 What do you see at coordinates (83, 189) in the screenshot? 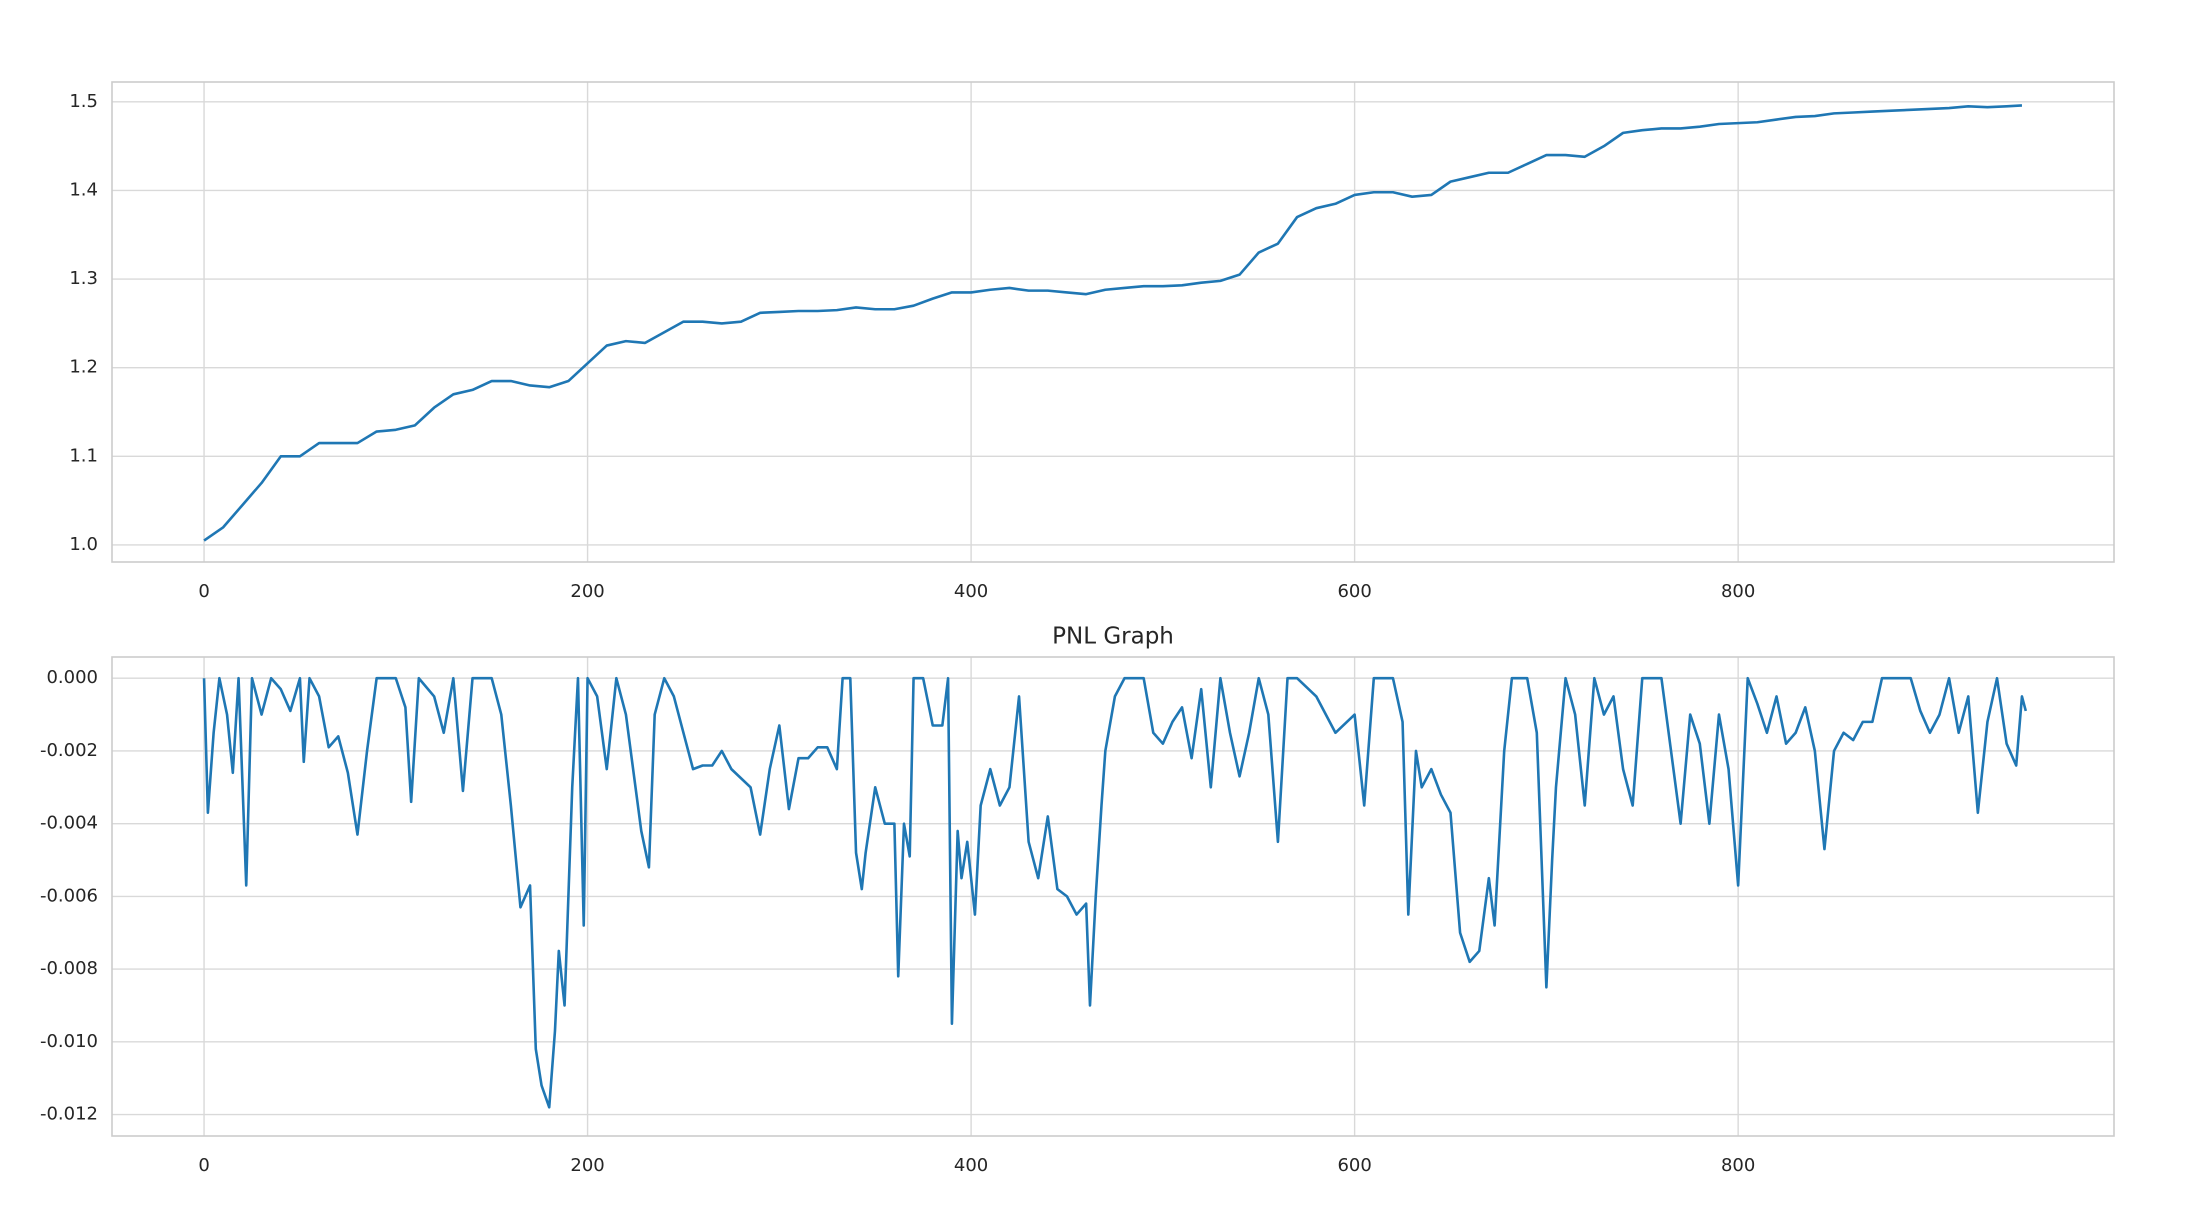
I see `y-tick-label: 1.4` at bounding box center [83, 189].